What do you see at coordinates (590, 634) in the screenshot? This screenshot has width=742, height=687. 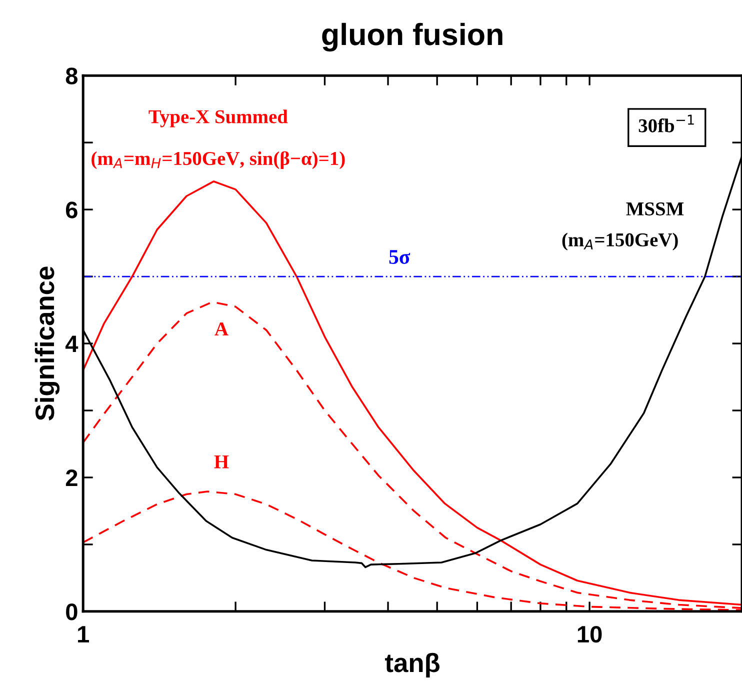 I see `x-tick-label: 10` at bounding box center [590, 634].